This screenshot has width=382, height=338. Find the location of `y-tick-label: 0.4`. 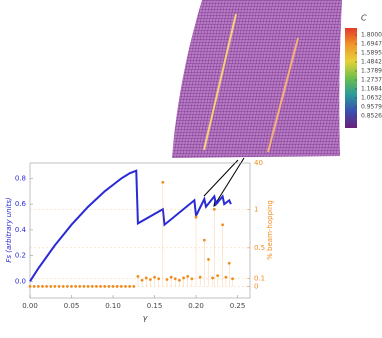

y-tick-label: 0.4 is located at coordinates (21, 230).